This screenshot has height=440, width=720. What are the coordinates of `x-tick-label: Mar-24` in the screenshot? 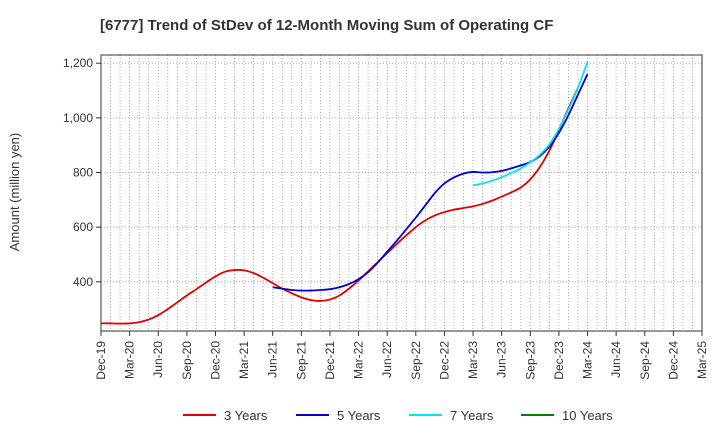 It's located at (588, 360).